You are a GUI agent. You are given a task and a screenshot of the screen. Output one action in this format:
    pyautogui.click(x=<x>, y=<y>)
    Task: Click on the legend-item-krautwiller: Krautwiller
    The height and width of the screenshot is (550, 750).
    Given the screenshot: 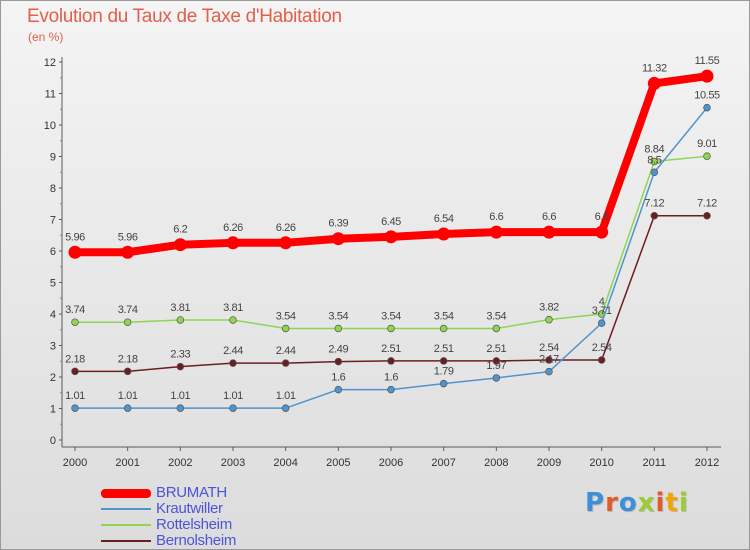 What is the action you would take?
    pyautogui.click(x=226, y=509)
    